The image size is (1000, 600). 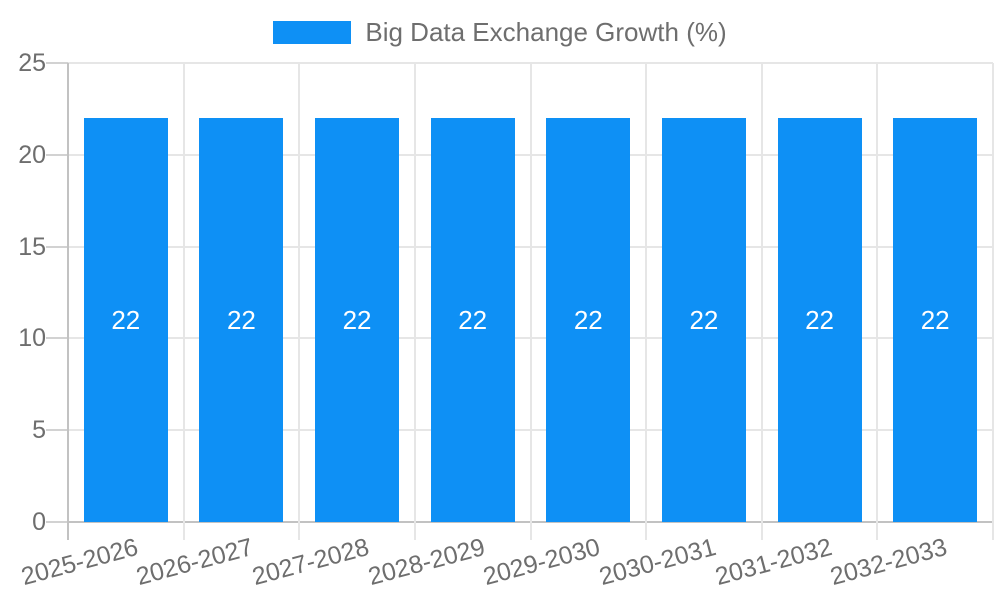 I want to click on legend: Big Data Exchange Growth (%), so click(x=500, y=32).